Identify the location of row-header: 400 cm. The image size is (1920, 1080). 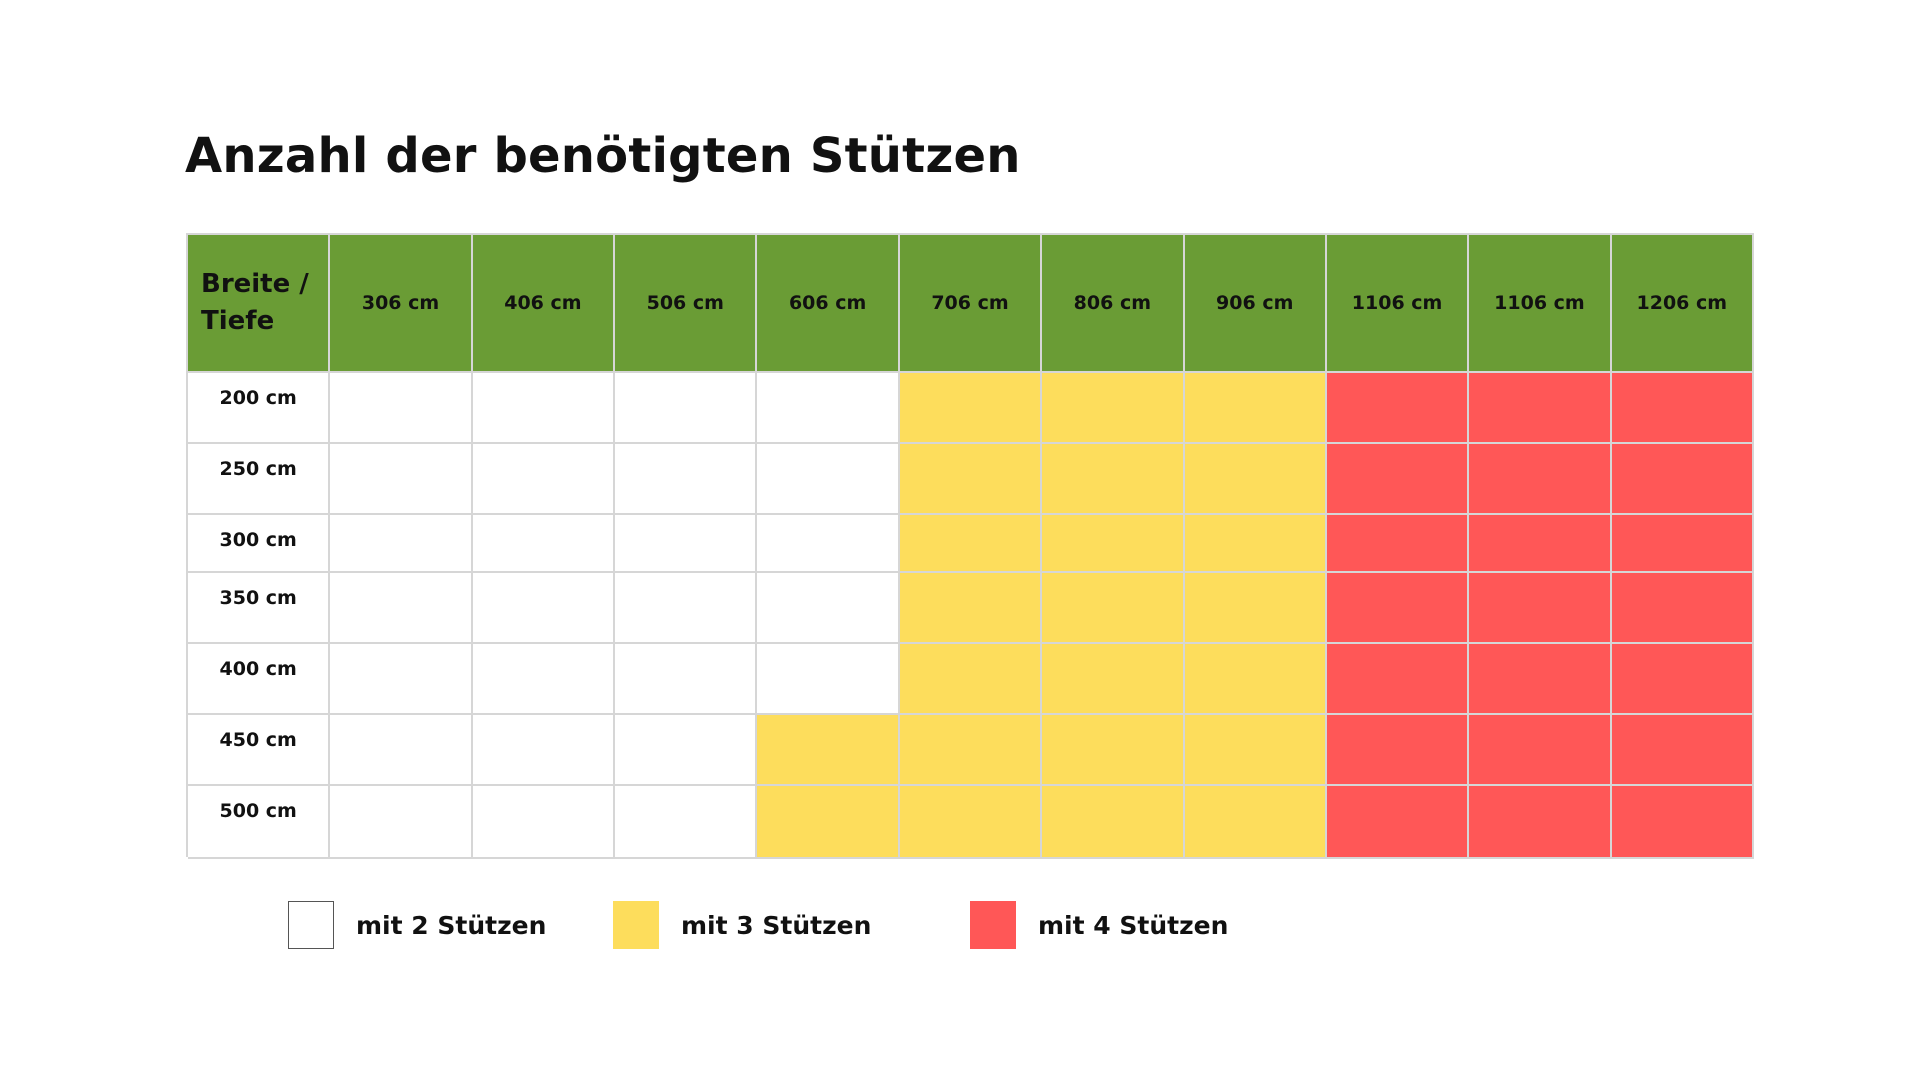
(259, 679).